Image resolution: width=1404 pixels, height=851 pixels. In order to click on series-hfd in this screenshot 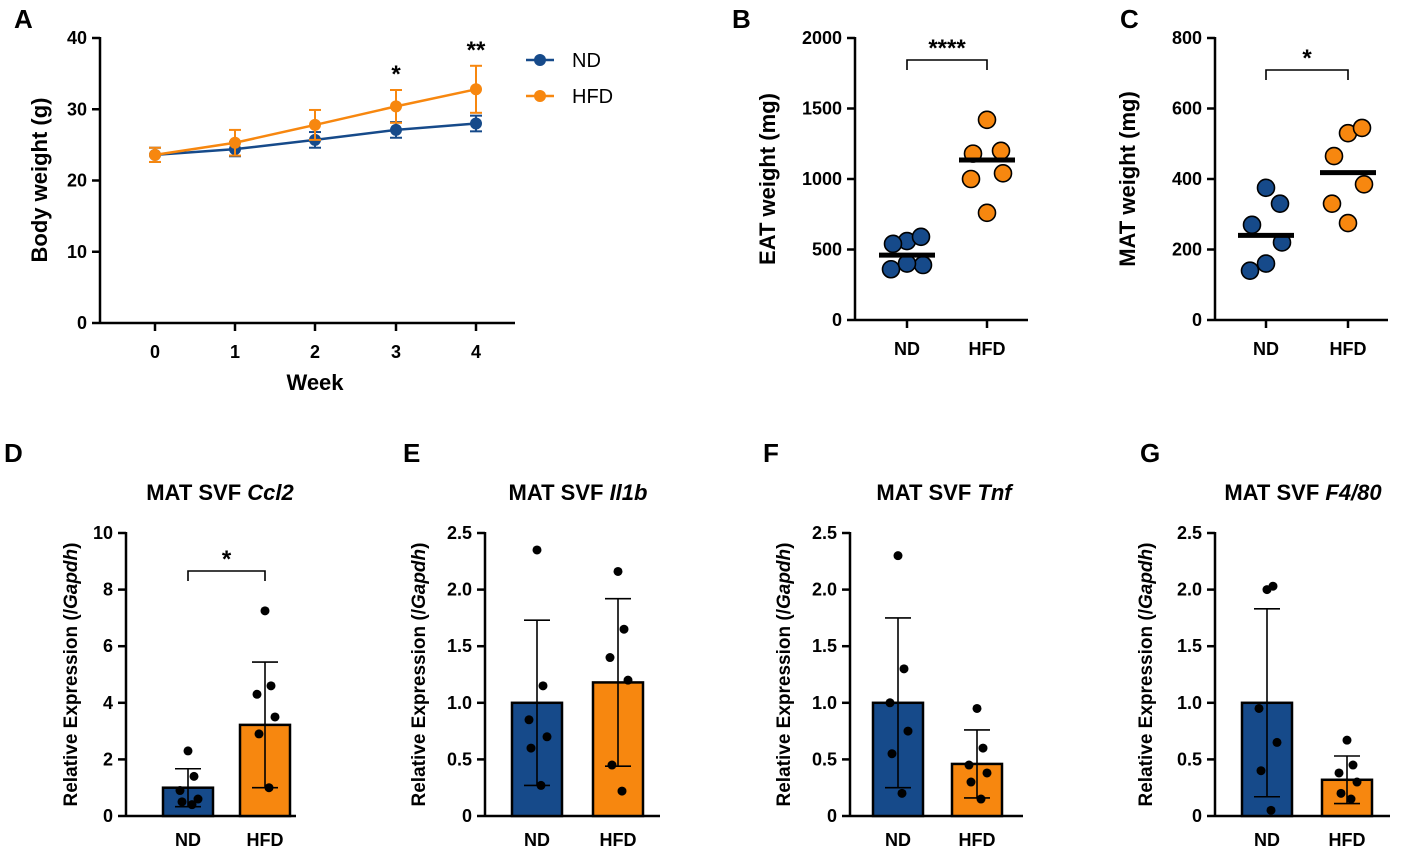, I will do `click(315, 113)`.